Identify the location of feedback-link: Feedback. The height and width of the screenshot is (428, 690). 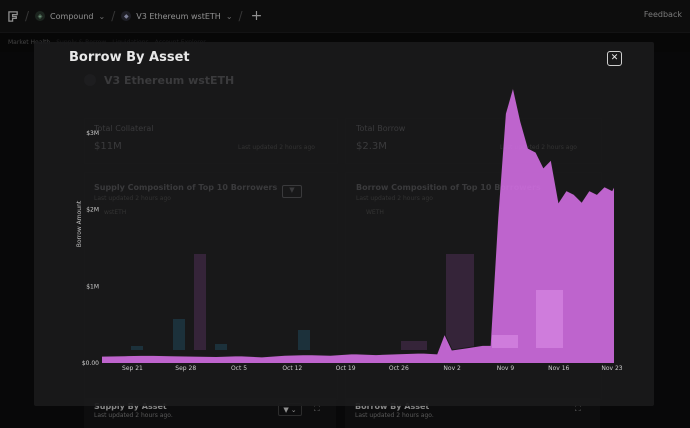
(662, 14).